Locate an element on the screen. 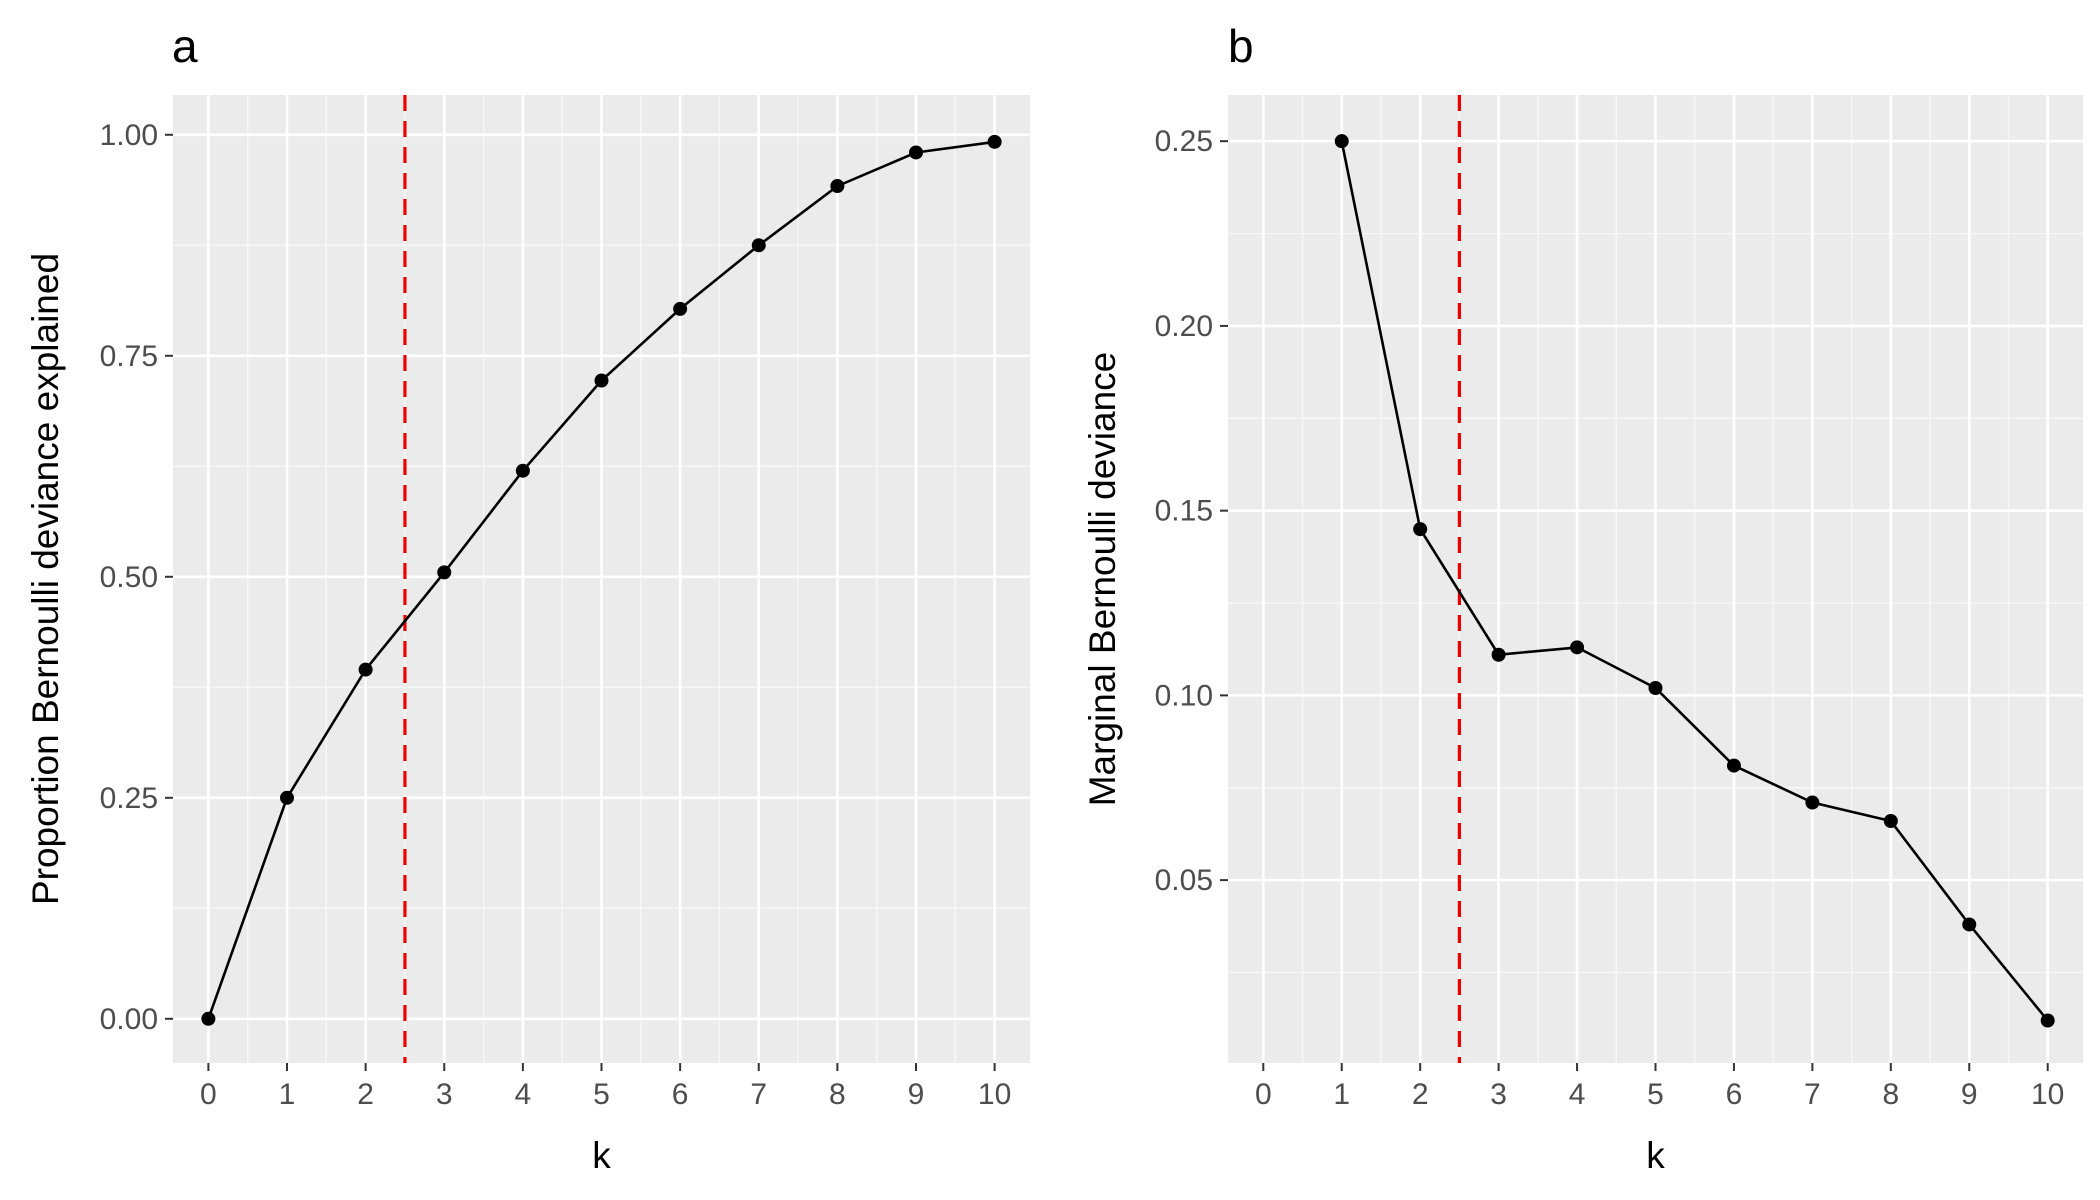 Image resolution: width=2100 pixels, height=1200 pixels. panel-label: b is located at coordinates (1241, 46).